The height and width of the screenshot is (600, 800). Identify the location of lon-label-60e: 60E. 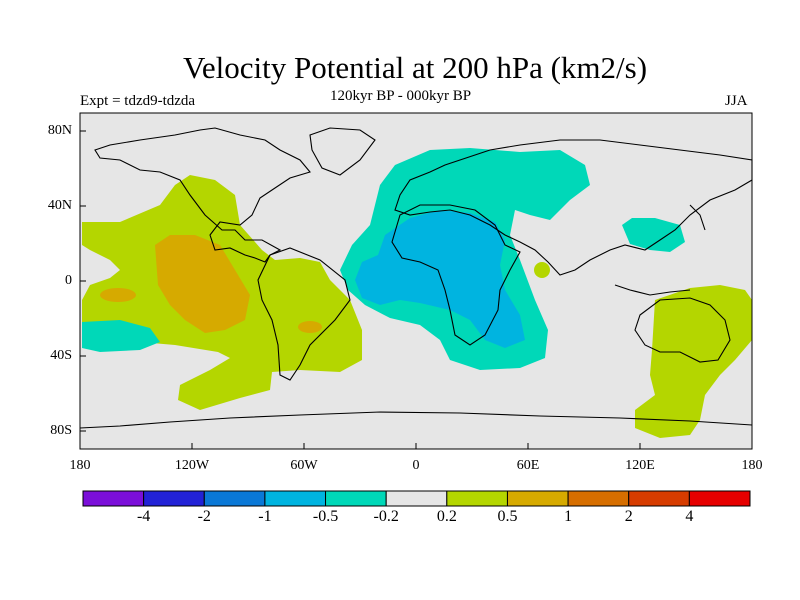
(528, 465).